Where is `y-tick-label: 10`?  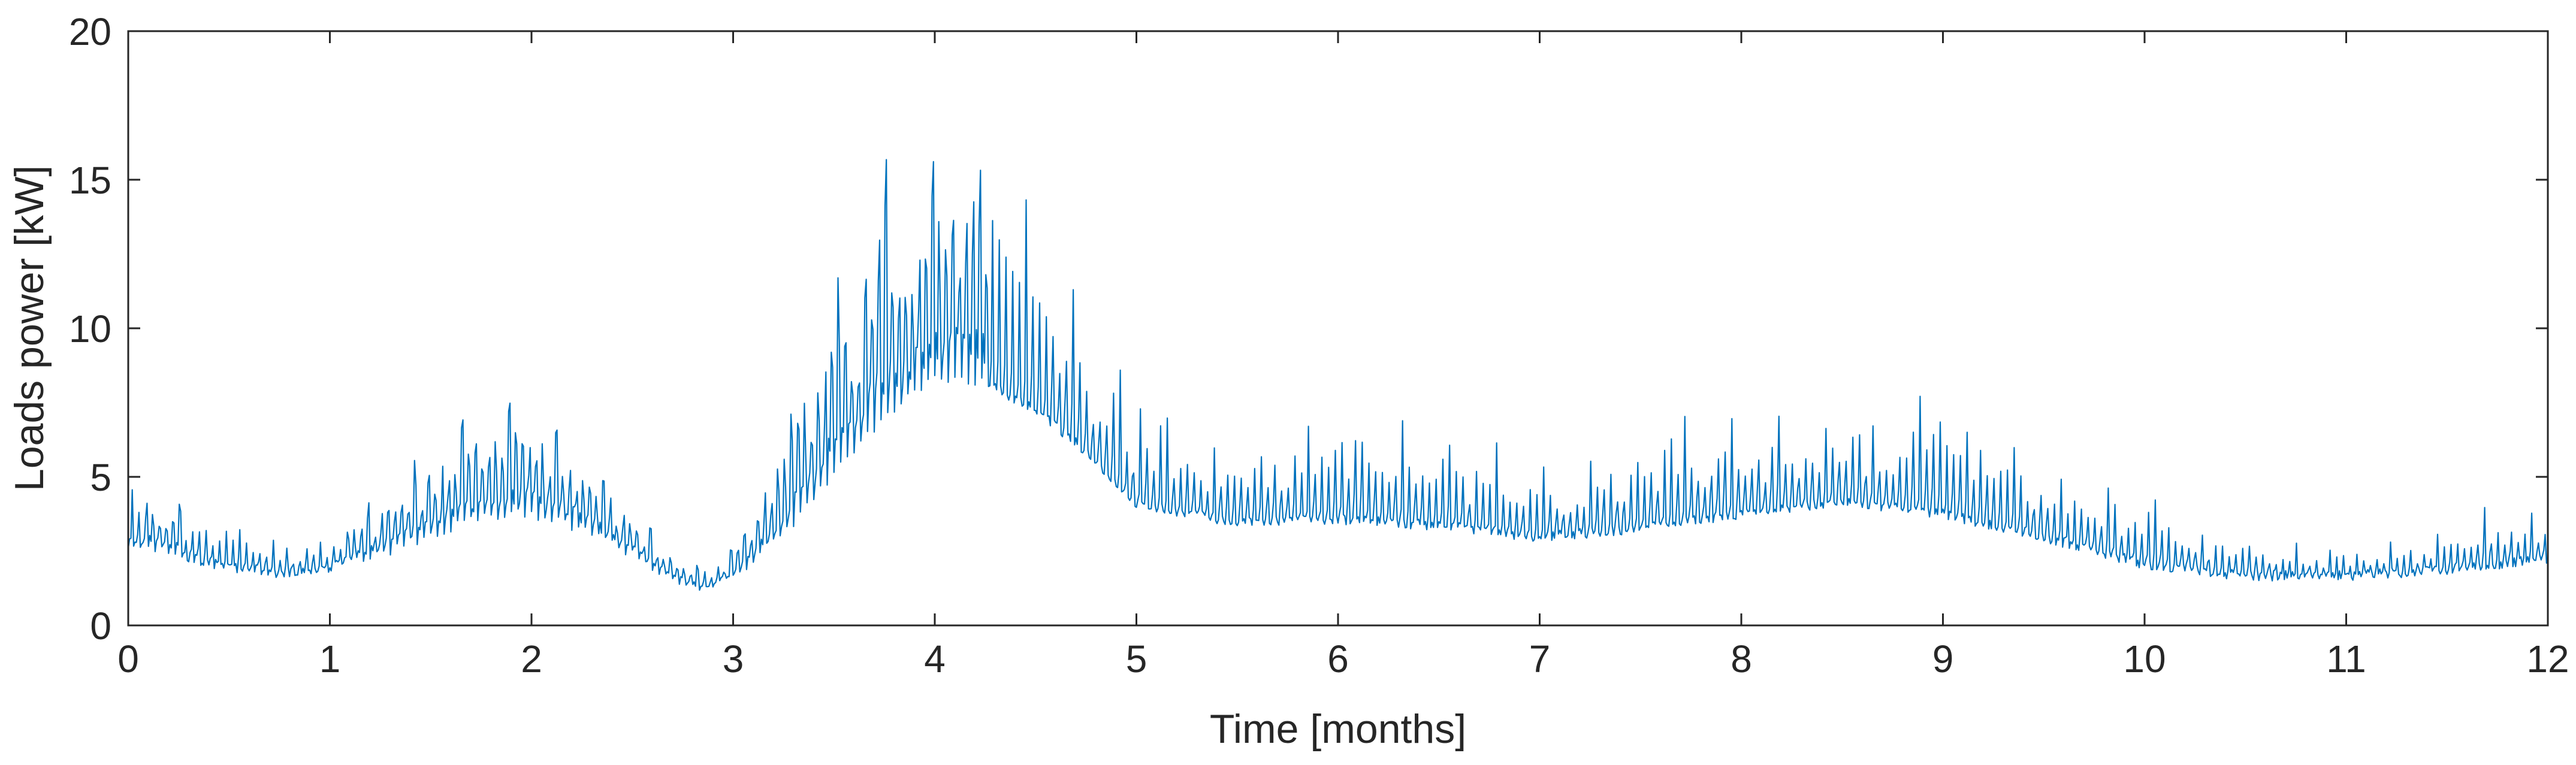
y-tick-label: 10 is located at coordinates (90, 328).